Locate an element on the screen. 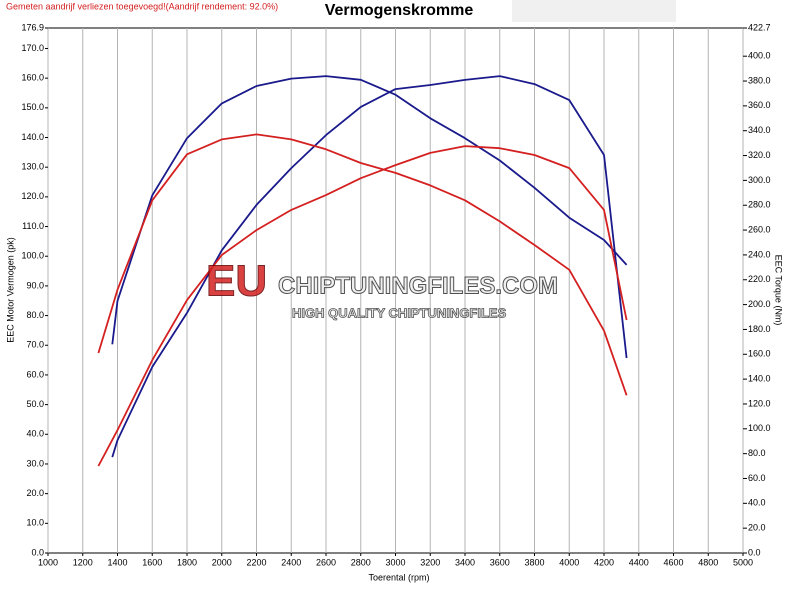 The height and width of the screenshot is (589, 798). y2-tick-label: 260.0 is located at coordinates (759, 229).